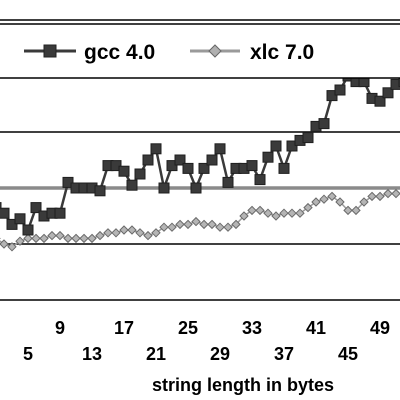 Image resolution: width=400 pixels, height=400 pixels. I want to click on legend-xlc-label: xlc 7.0, so click(282, 52).